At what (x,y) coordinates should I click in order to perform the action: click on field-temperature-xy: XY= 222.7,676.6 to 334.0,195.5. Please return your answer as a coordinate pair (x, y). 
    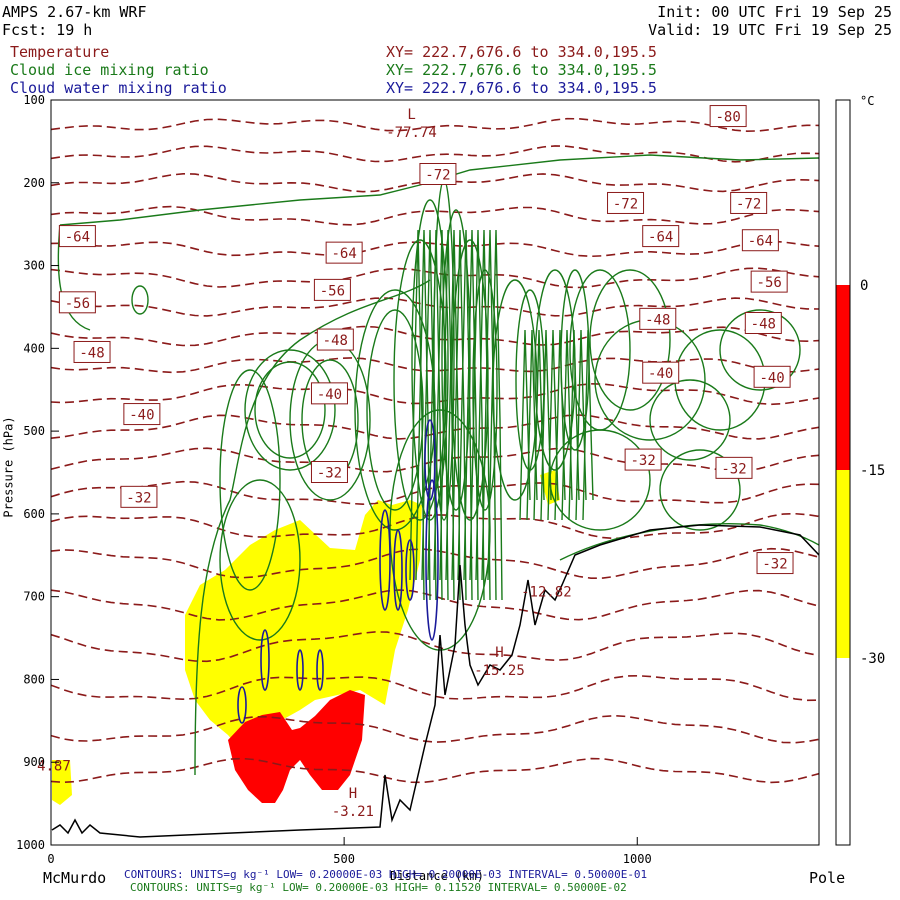
    Looking at the image, I should click on (521, 52).